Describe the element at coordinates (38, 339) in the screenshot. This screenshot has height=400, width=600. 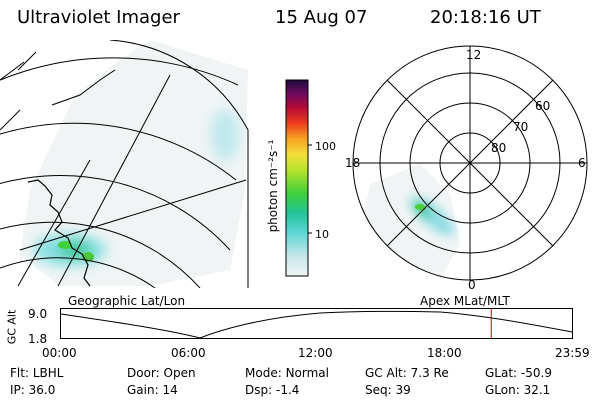
I see `altitude-ytick-min: 1.8` at that location.